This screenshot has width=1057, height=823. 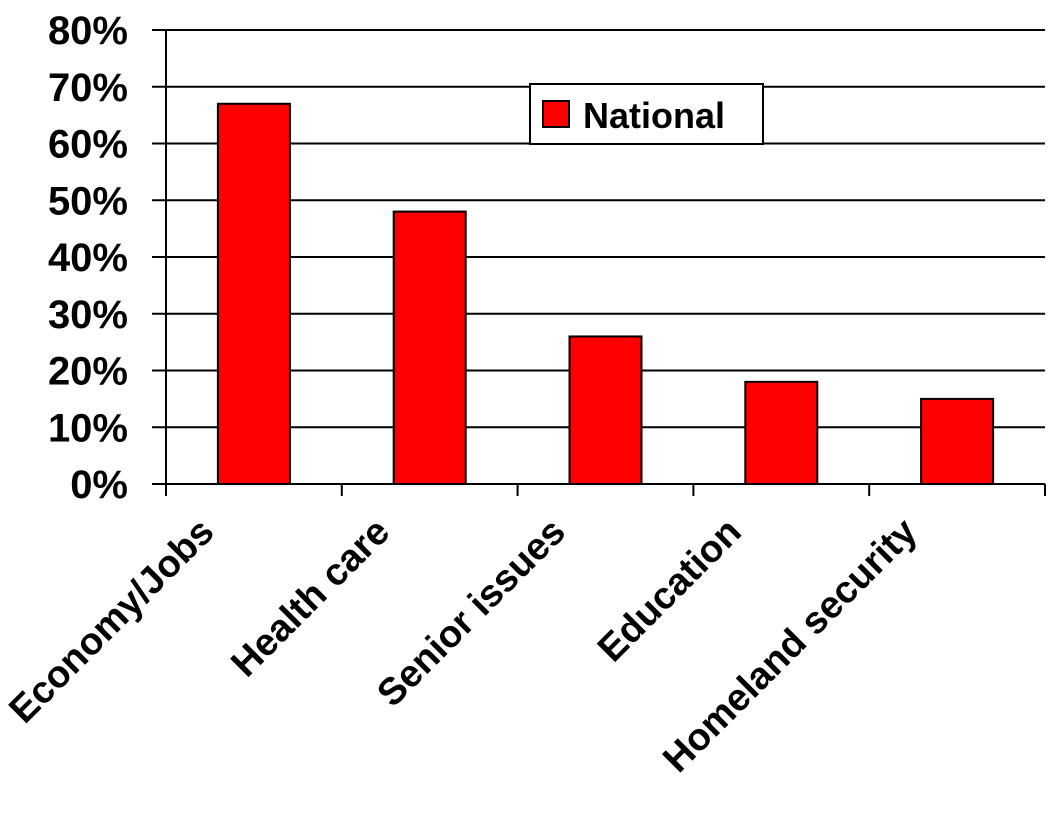 What do you see at coordinates (88, 201) in the screenshot?
I see `y-tick-label: 50%` at bounding box center [88, 201].